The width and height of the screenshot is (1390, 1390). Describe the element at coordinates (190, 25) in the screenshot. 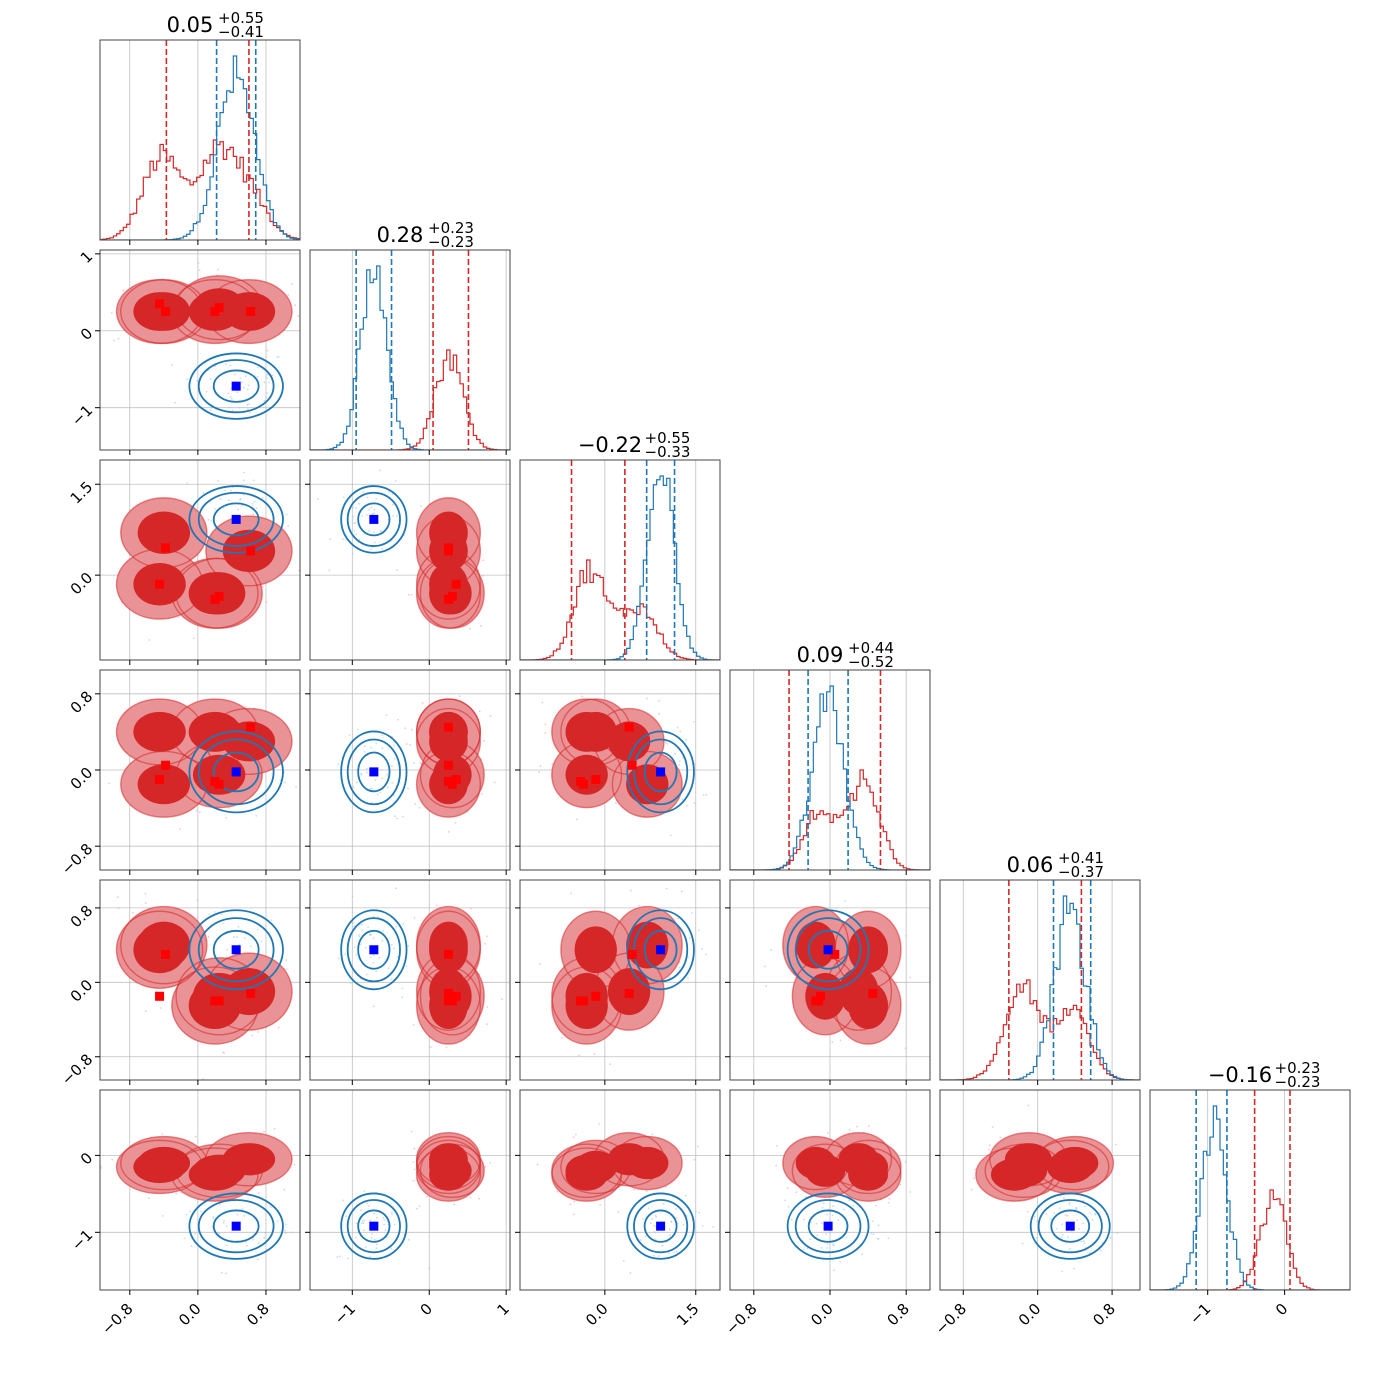

I see `param-title-0: 0.05` at that location.